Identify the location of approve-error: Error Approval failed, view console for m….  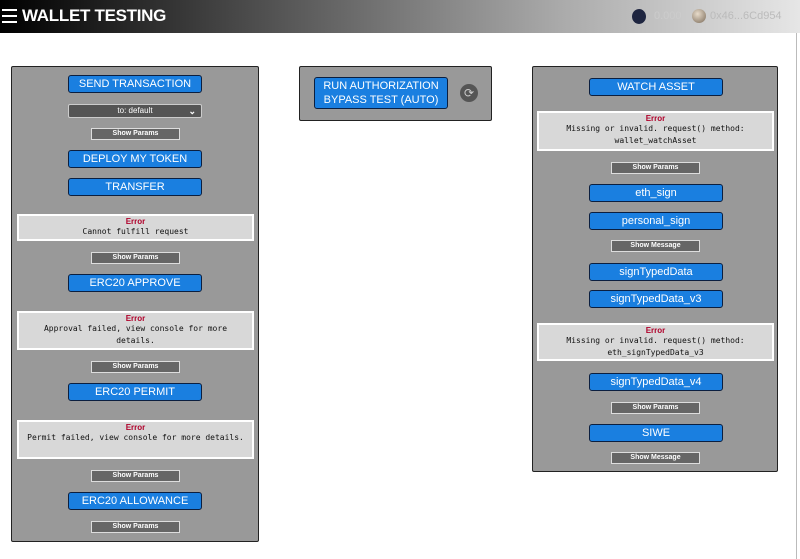
(135, 330).